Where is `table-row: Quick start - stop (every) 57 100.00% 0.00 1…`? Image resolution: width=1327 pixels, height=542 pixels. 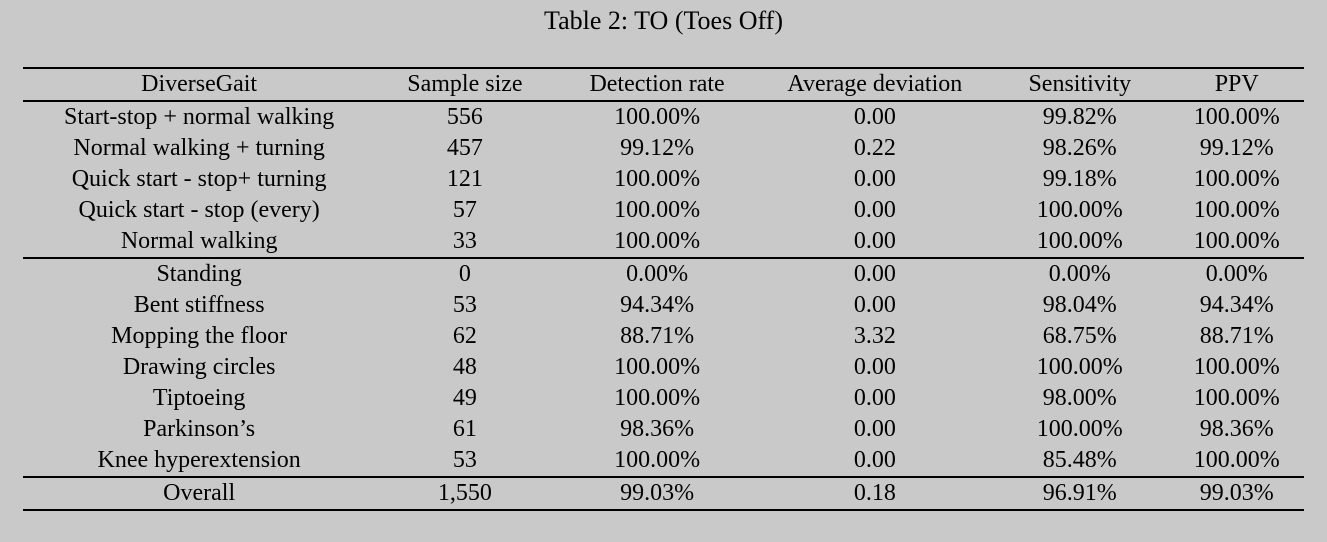
table-row: Quick start - stop (every) 57 100.00% 0.00 1… is located at coordinates (663, 210).